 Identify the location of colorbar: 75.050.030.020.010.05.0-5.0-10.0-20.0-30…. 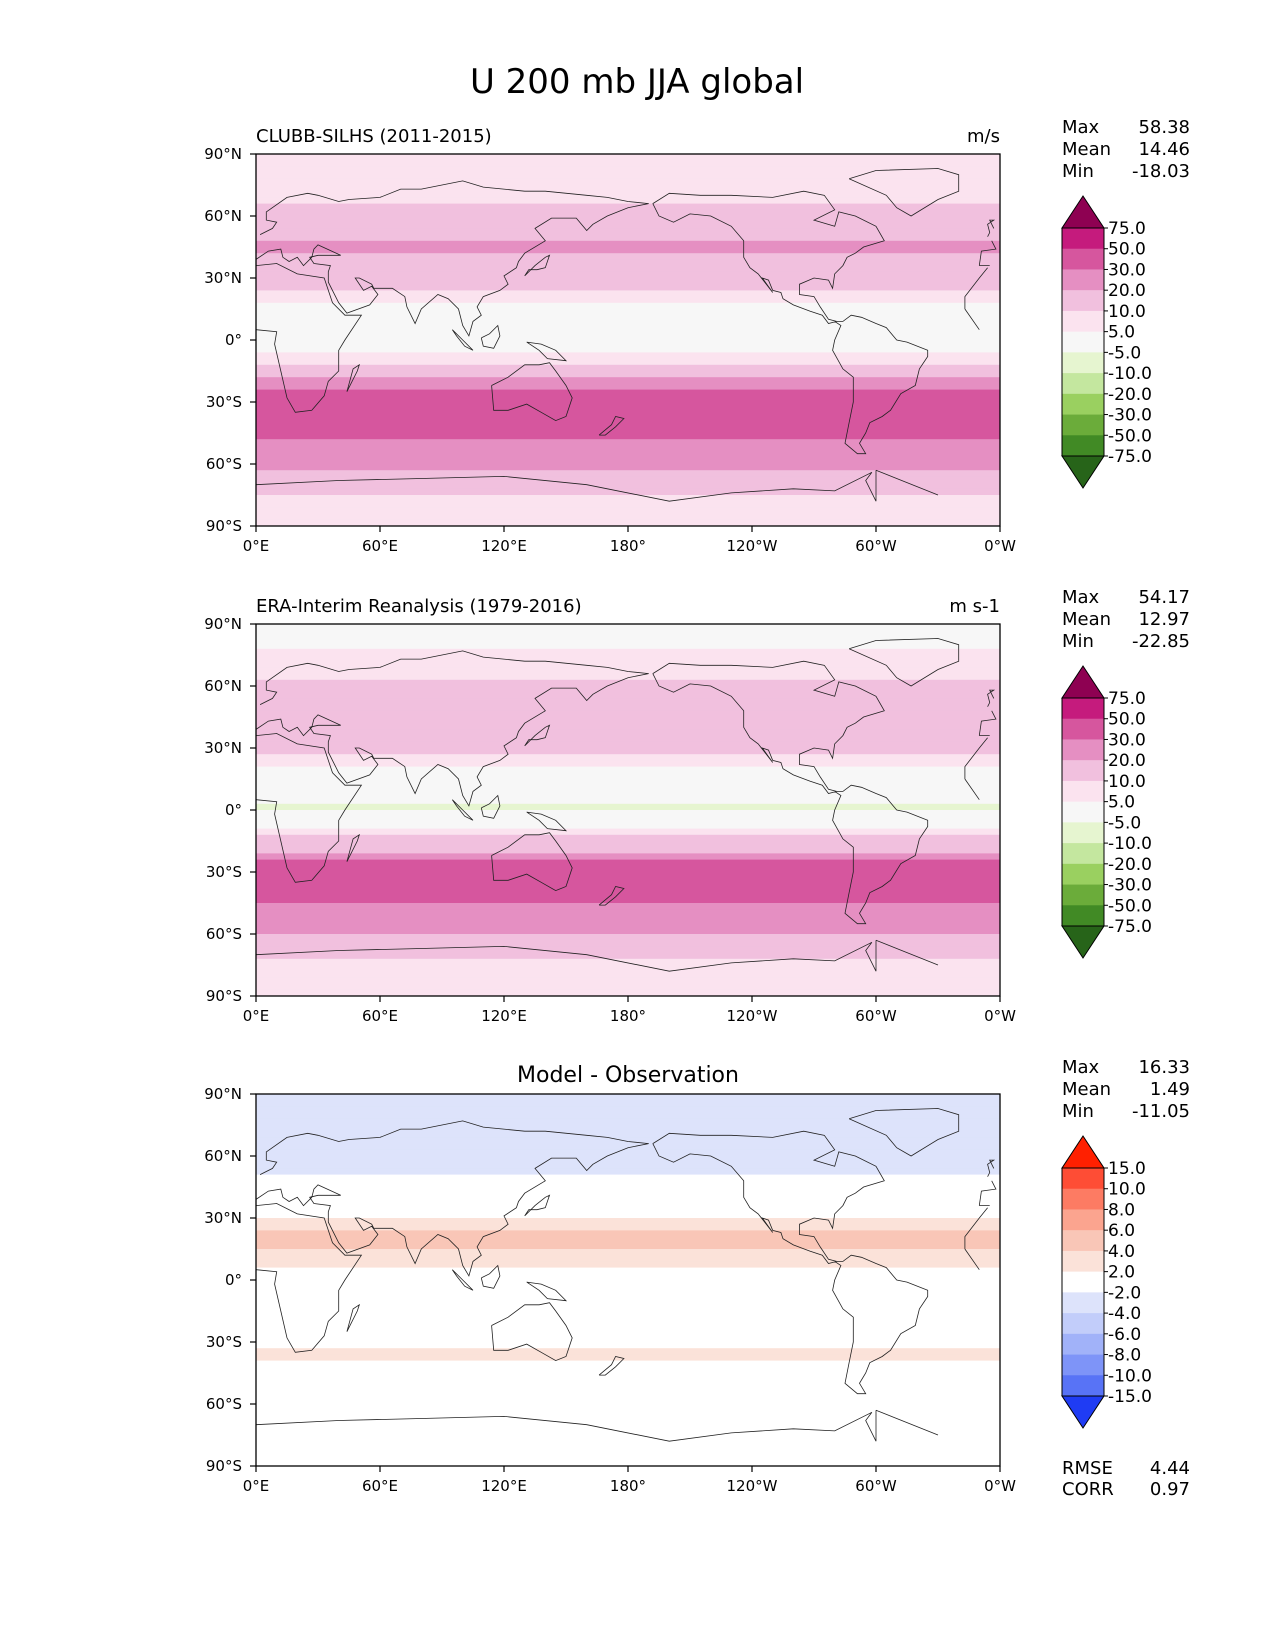
(1106, 342).